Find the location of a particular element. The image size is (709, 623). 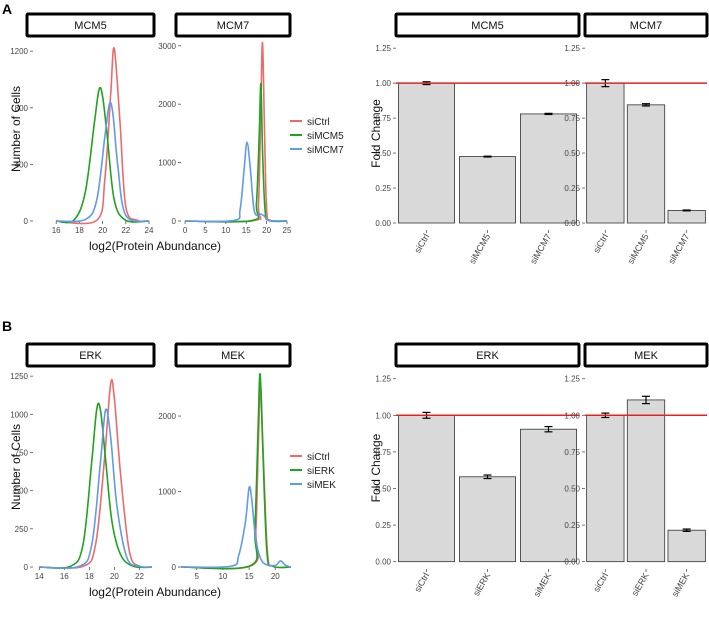

series-line-simcm5 is located at coordinates (236, 152).